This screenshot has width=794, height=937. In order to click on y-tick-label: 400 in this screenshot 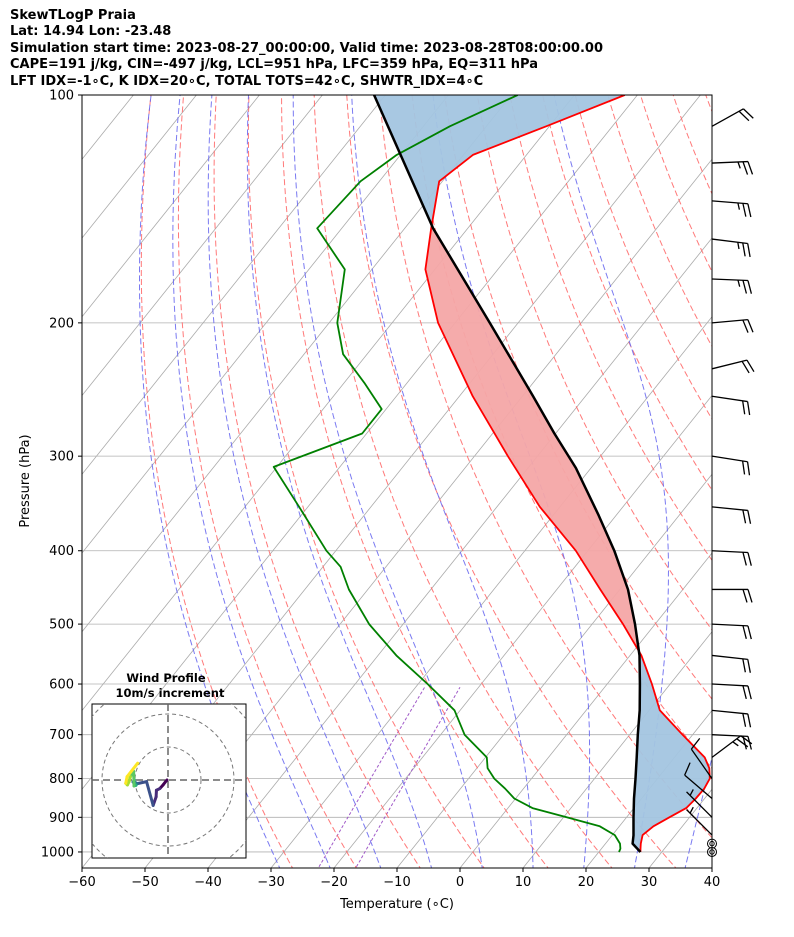, I will do `click(61, 551)`.